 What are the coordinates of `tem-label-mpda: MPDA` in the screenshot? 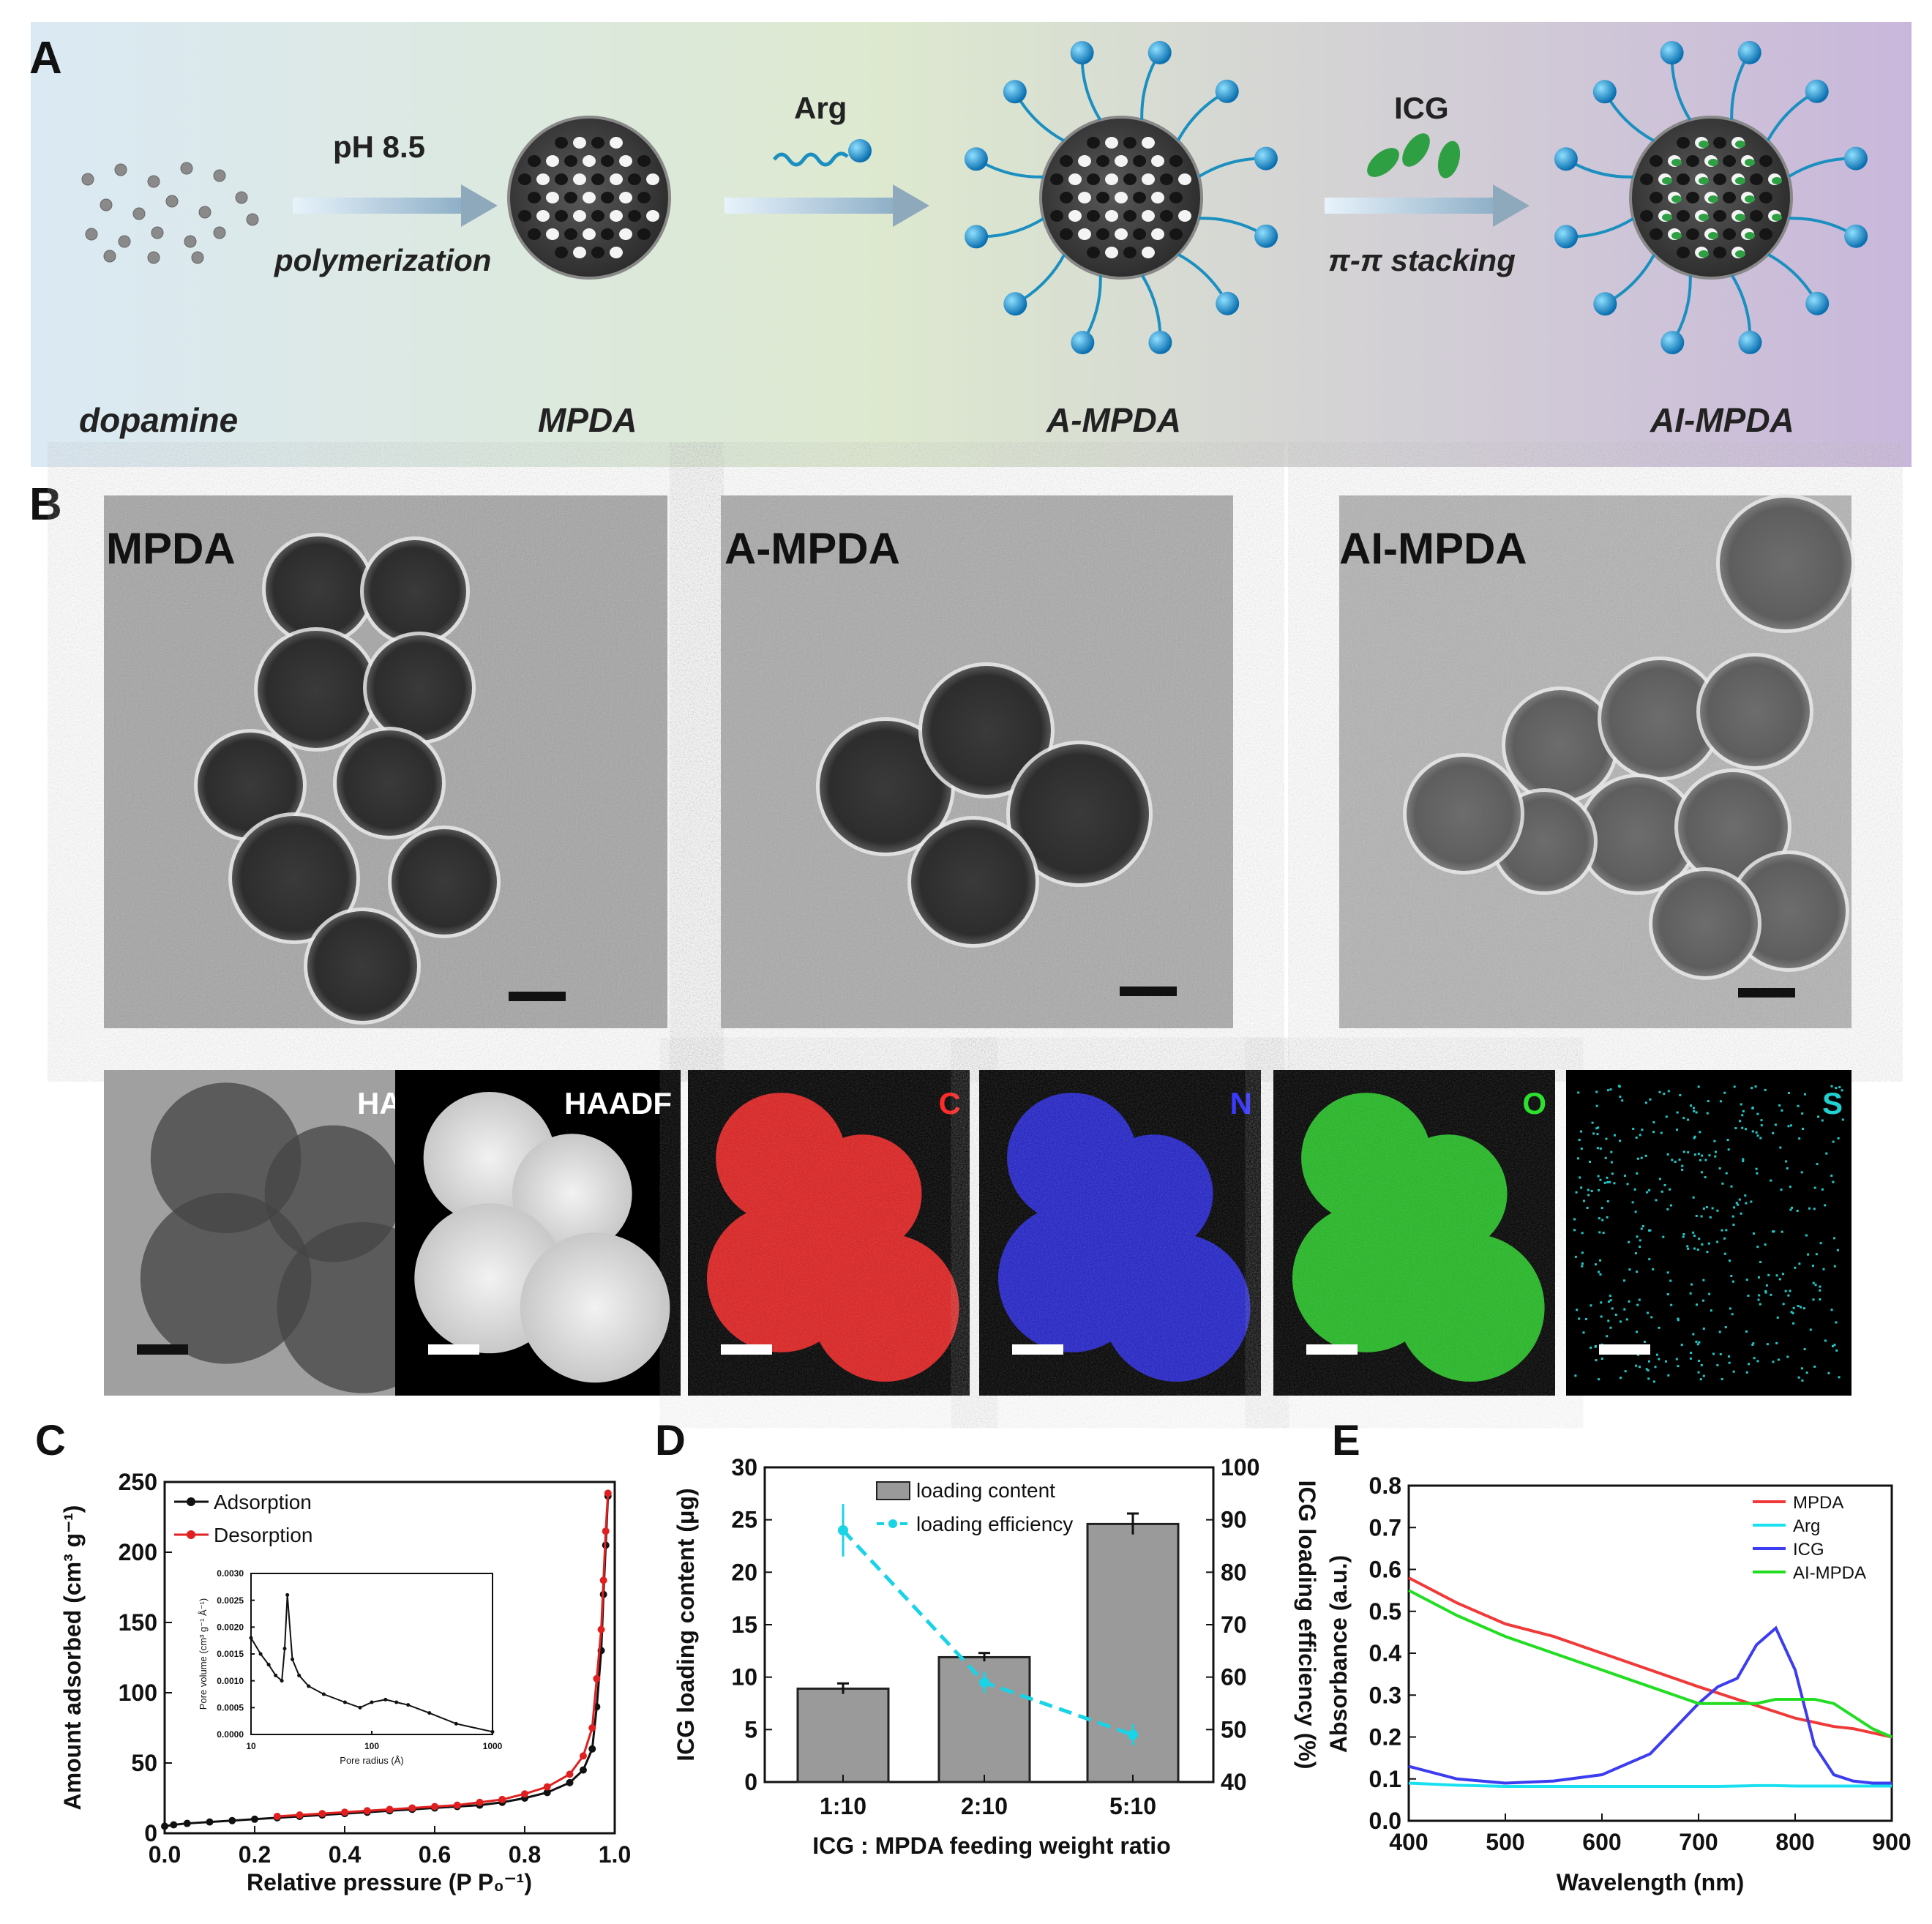 It's located at (171, 548).